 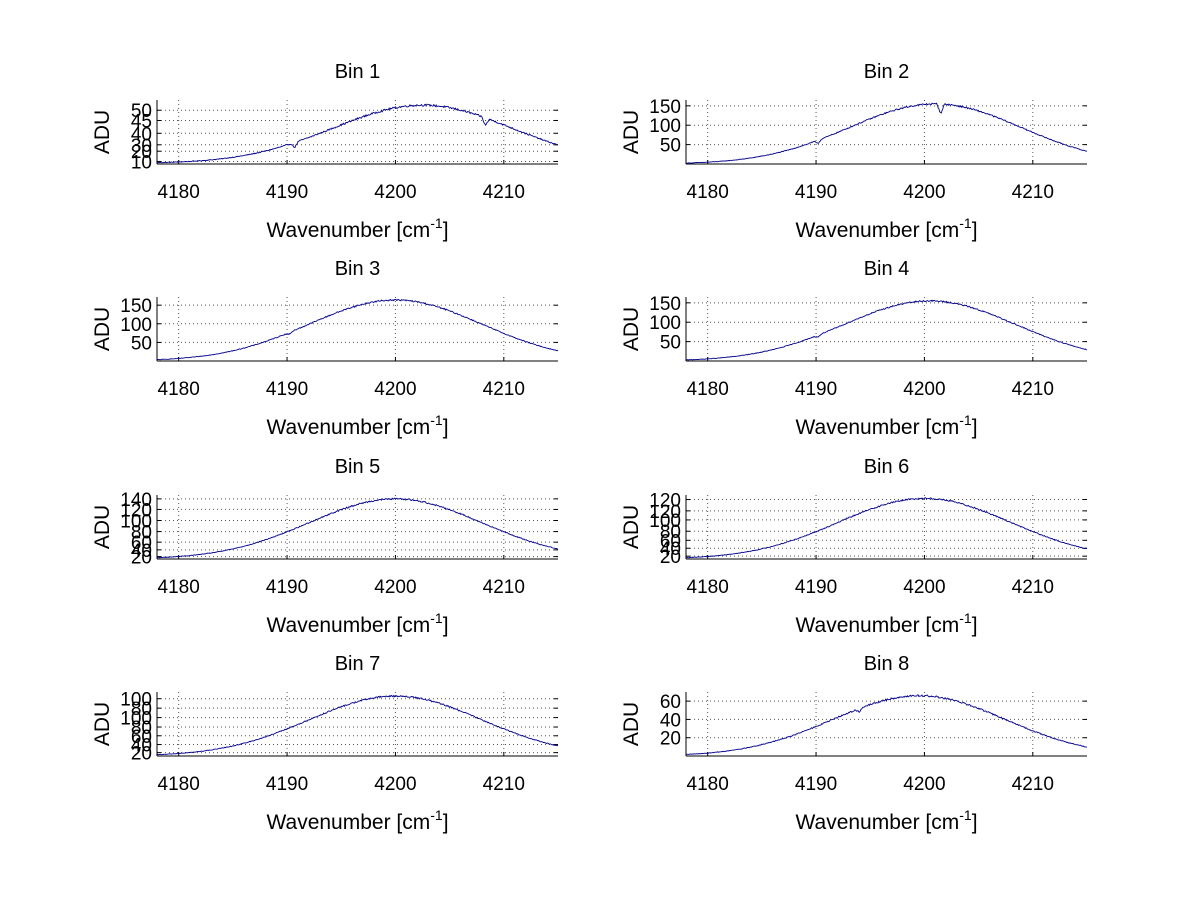 I want to click on y-tick-label: 10, so click(x=141, y=162).